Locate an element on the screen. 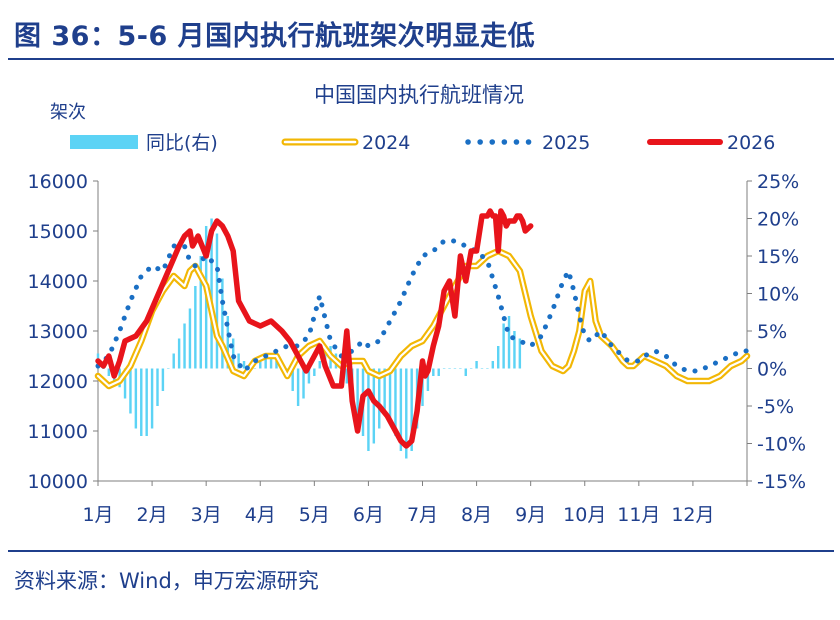 This screenshot has height=620, width=840. x-tick-label: 12月 is located at coordinates (692, 515).